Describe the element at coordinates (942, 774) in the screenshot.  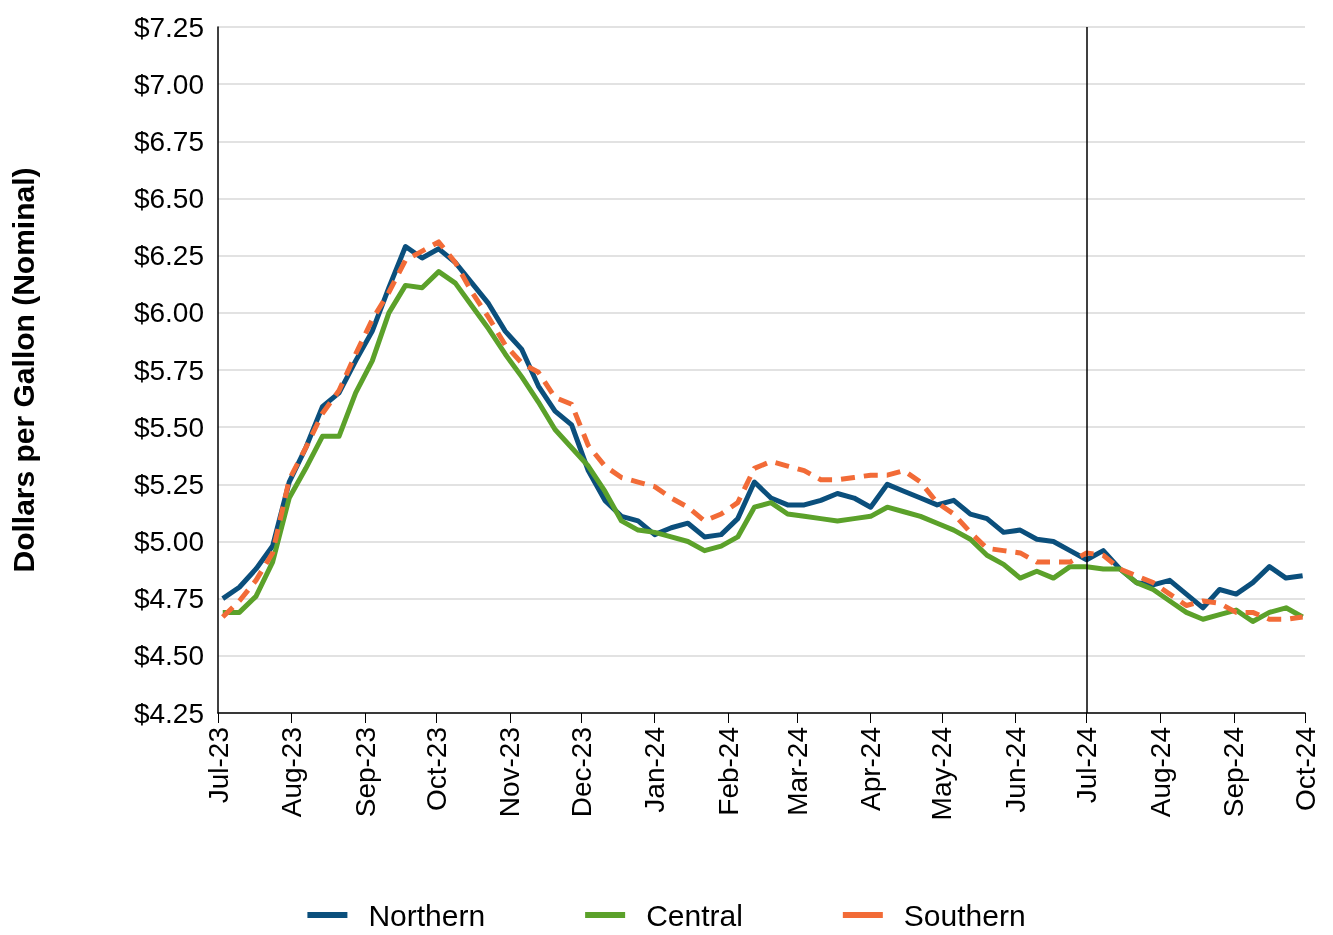
I see `x-tick-label: May-24` at that location.